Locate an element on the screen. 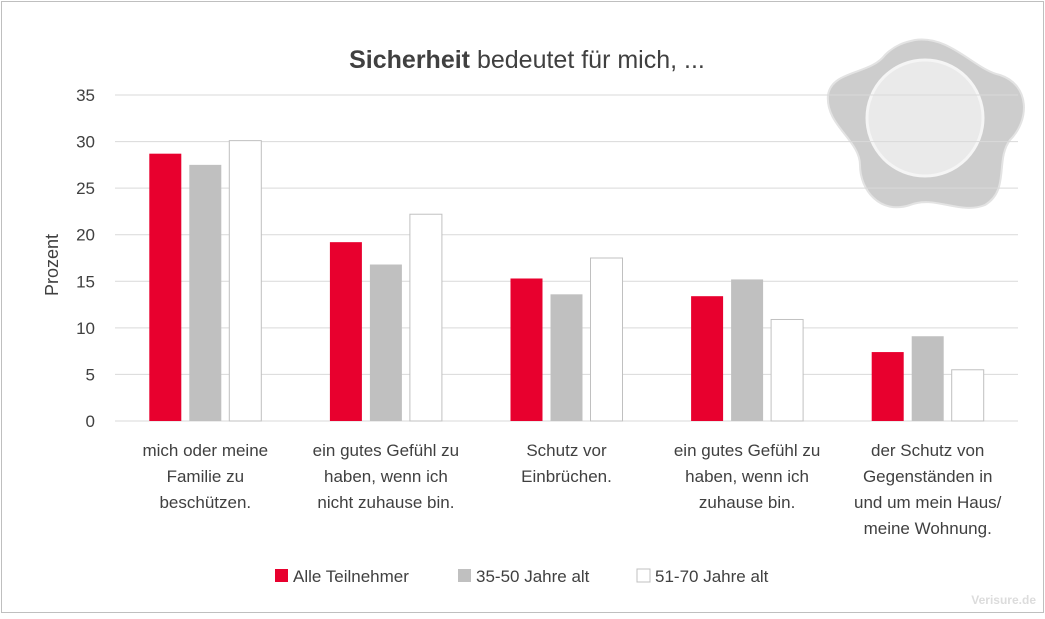  title-bold: Sicherheit is located at coordinates (410, 60).